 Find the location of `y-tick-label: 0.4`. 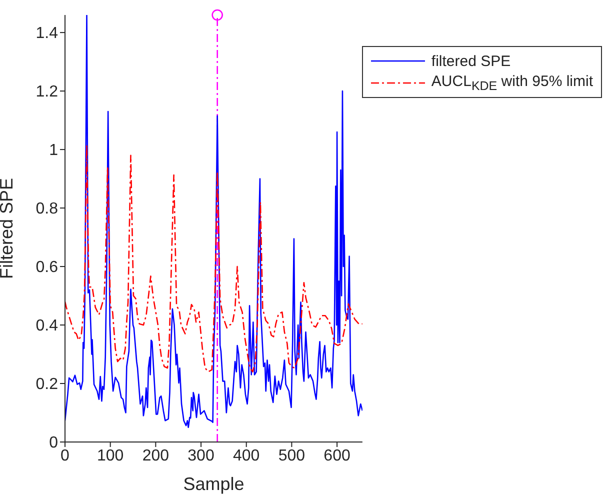

y-tick-label: 0.4 is located at coordinates (47, 326).